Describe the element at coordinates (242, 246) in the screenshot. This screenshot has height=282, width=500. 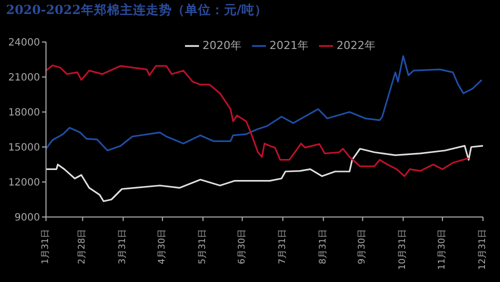
I see `x-tick-label: 6月30日` at that location.